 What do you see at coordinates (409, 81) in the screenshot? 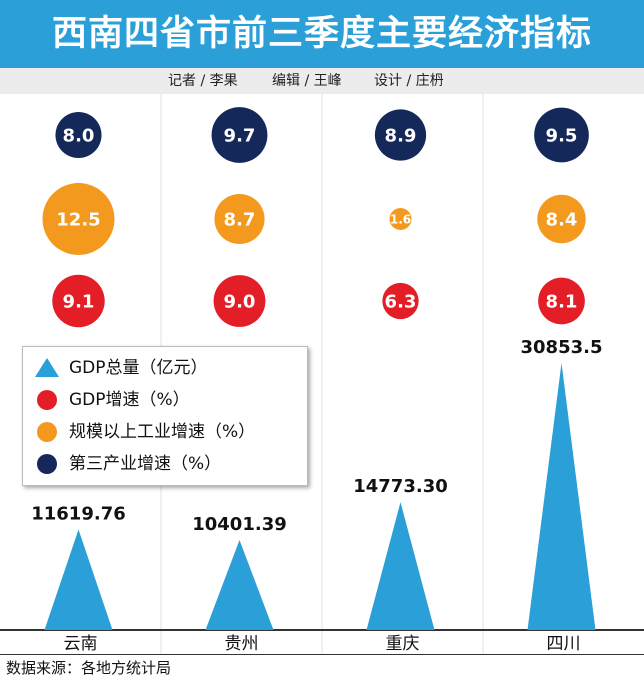
I see `credit-designer: 设计 / 庄枬` at bounding box center [409, 81].